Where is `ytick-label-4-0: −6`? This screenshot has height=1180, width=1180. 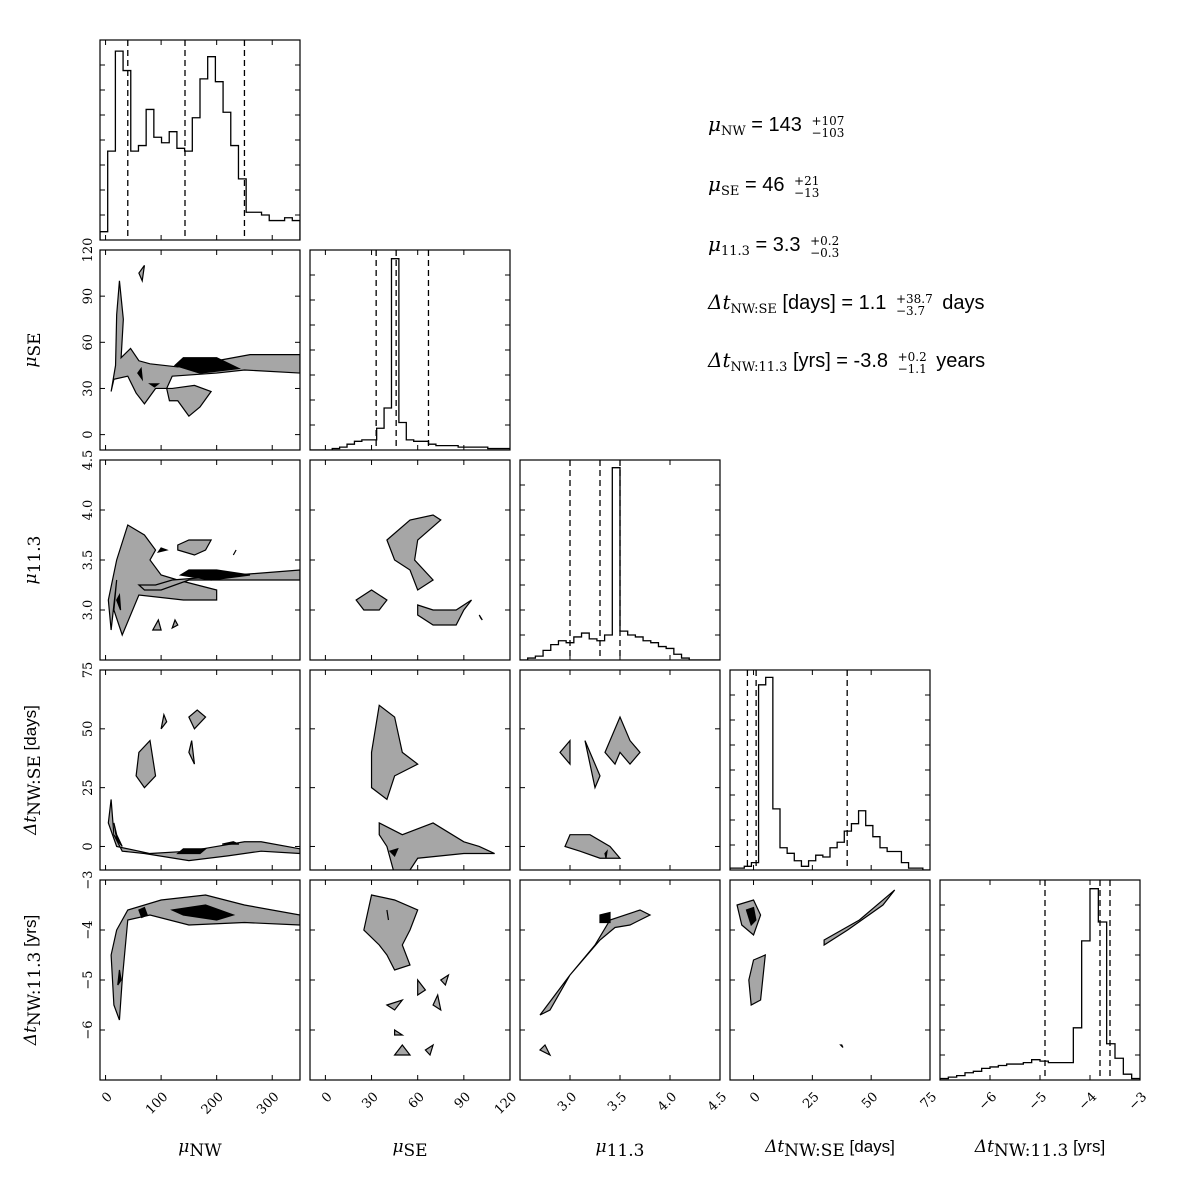 ytick-label-4-0: −6 is located at coordinates (88, 1029).